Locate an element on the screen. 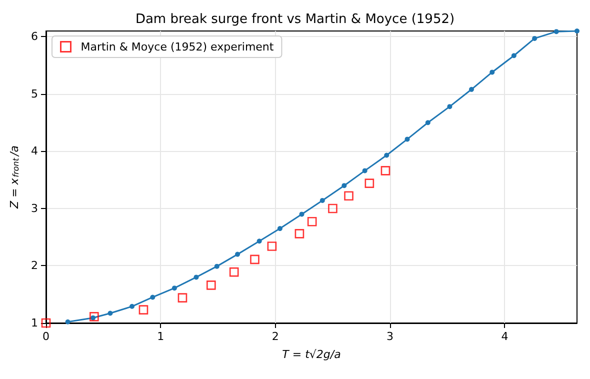  legend-label: Martin & Moyce (1952) experiment is located at coordinates (177, 47).